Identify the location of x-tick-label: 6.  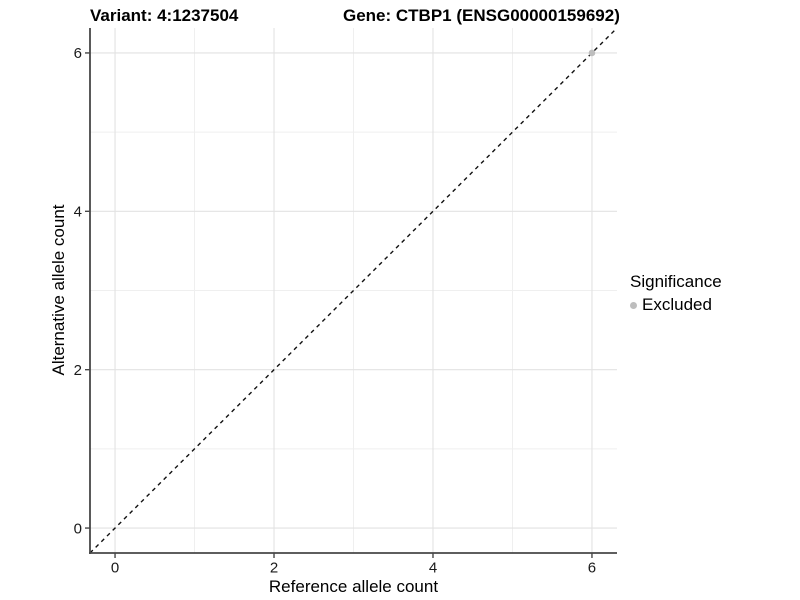
(592, 567).